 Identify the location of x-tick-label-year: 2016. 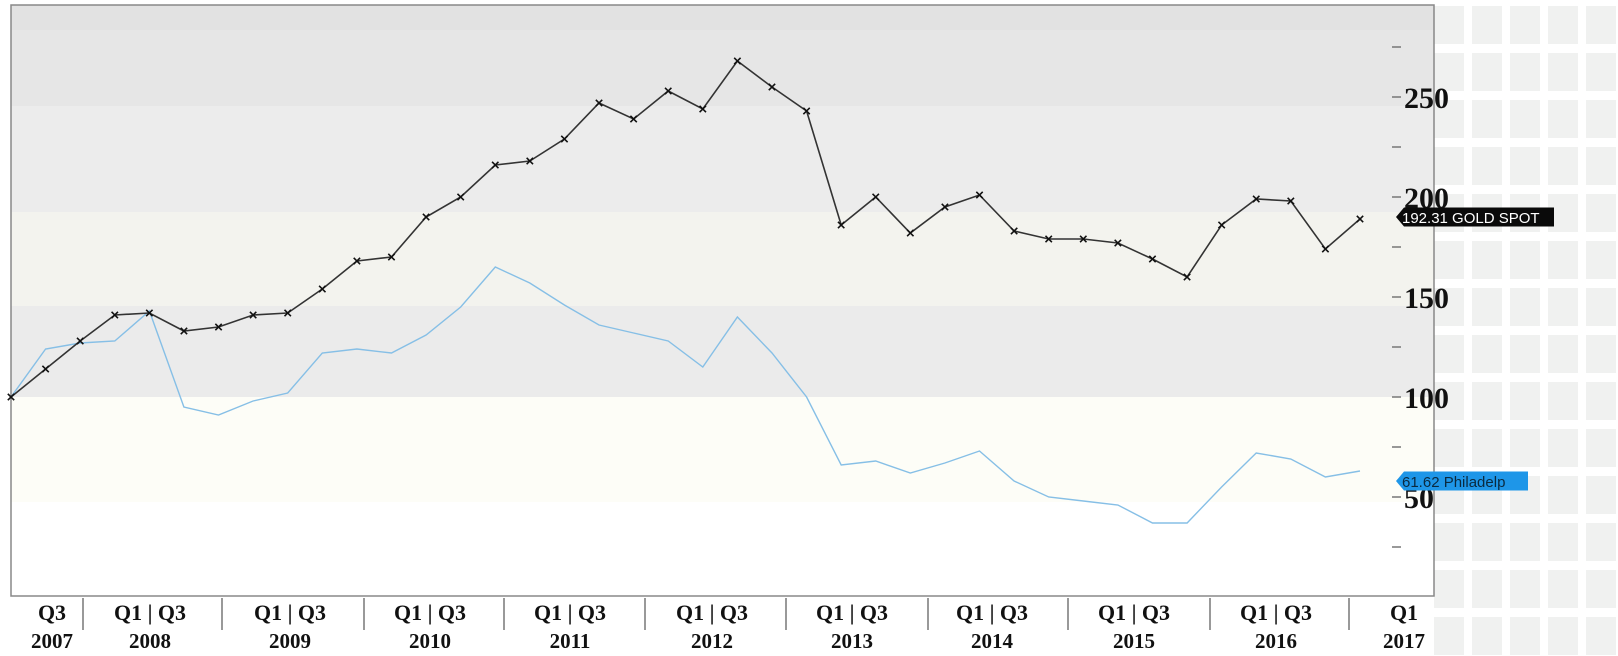
(1276, 641).